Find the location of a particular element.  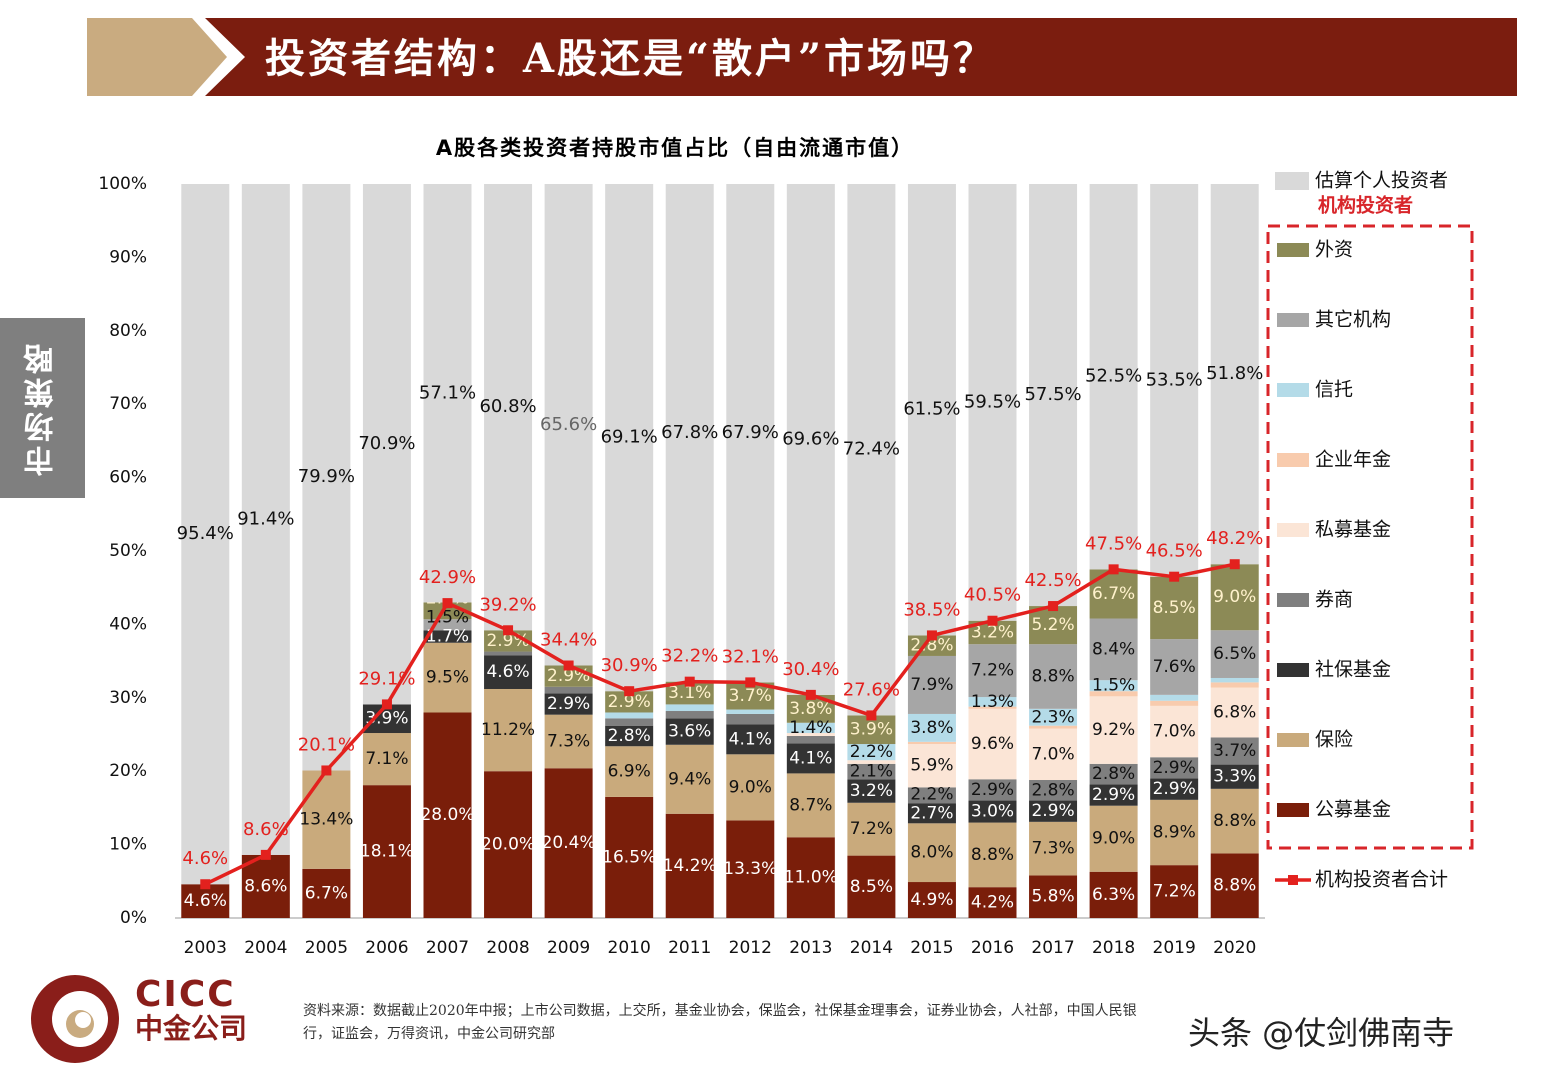

x-tick-label: 2005 is located at coordinates (326, 948).